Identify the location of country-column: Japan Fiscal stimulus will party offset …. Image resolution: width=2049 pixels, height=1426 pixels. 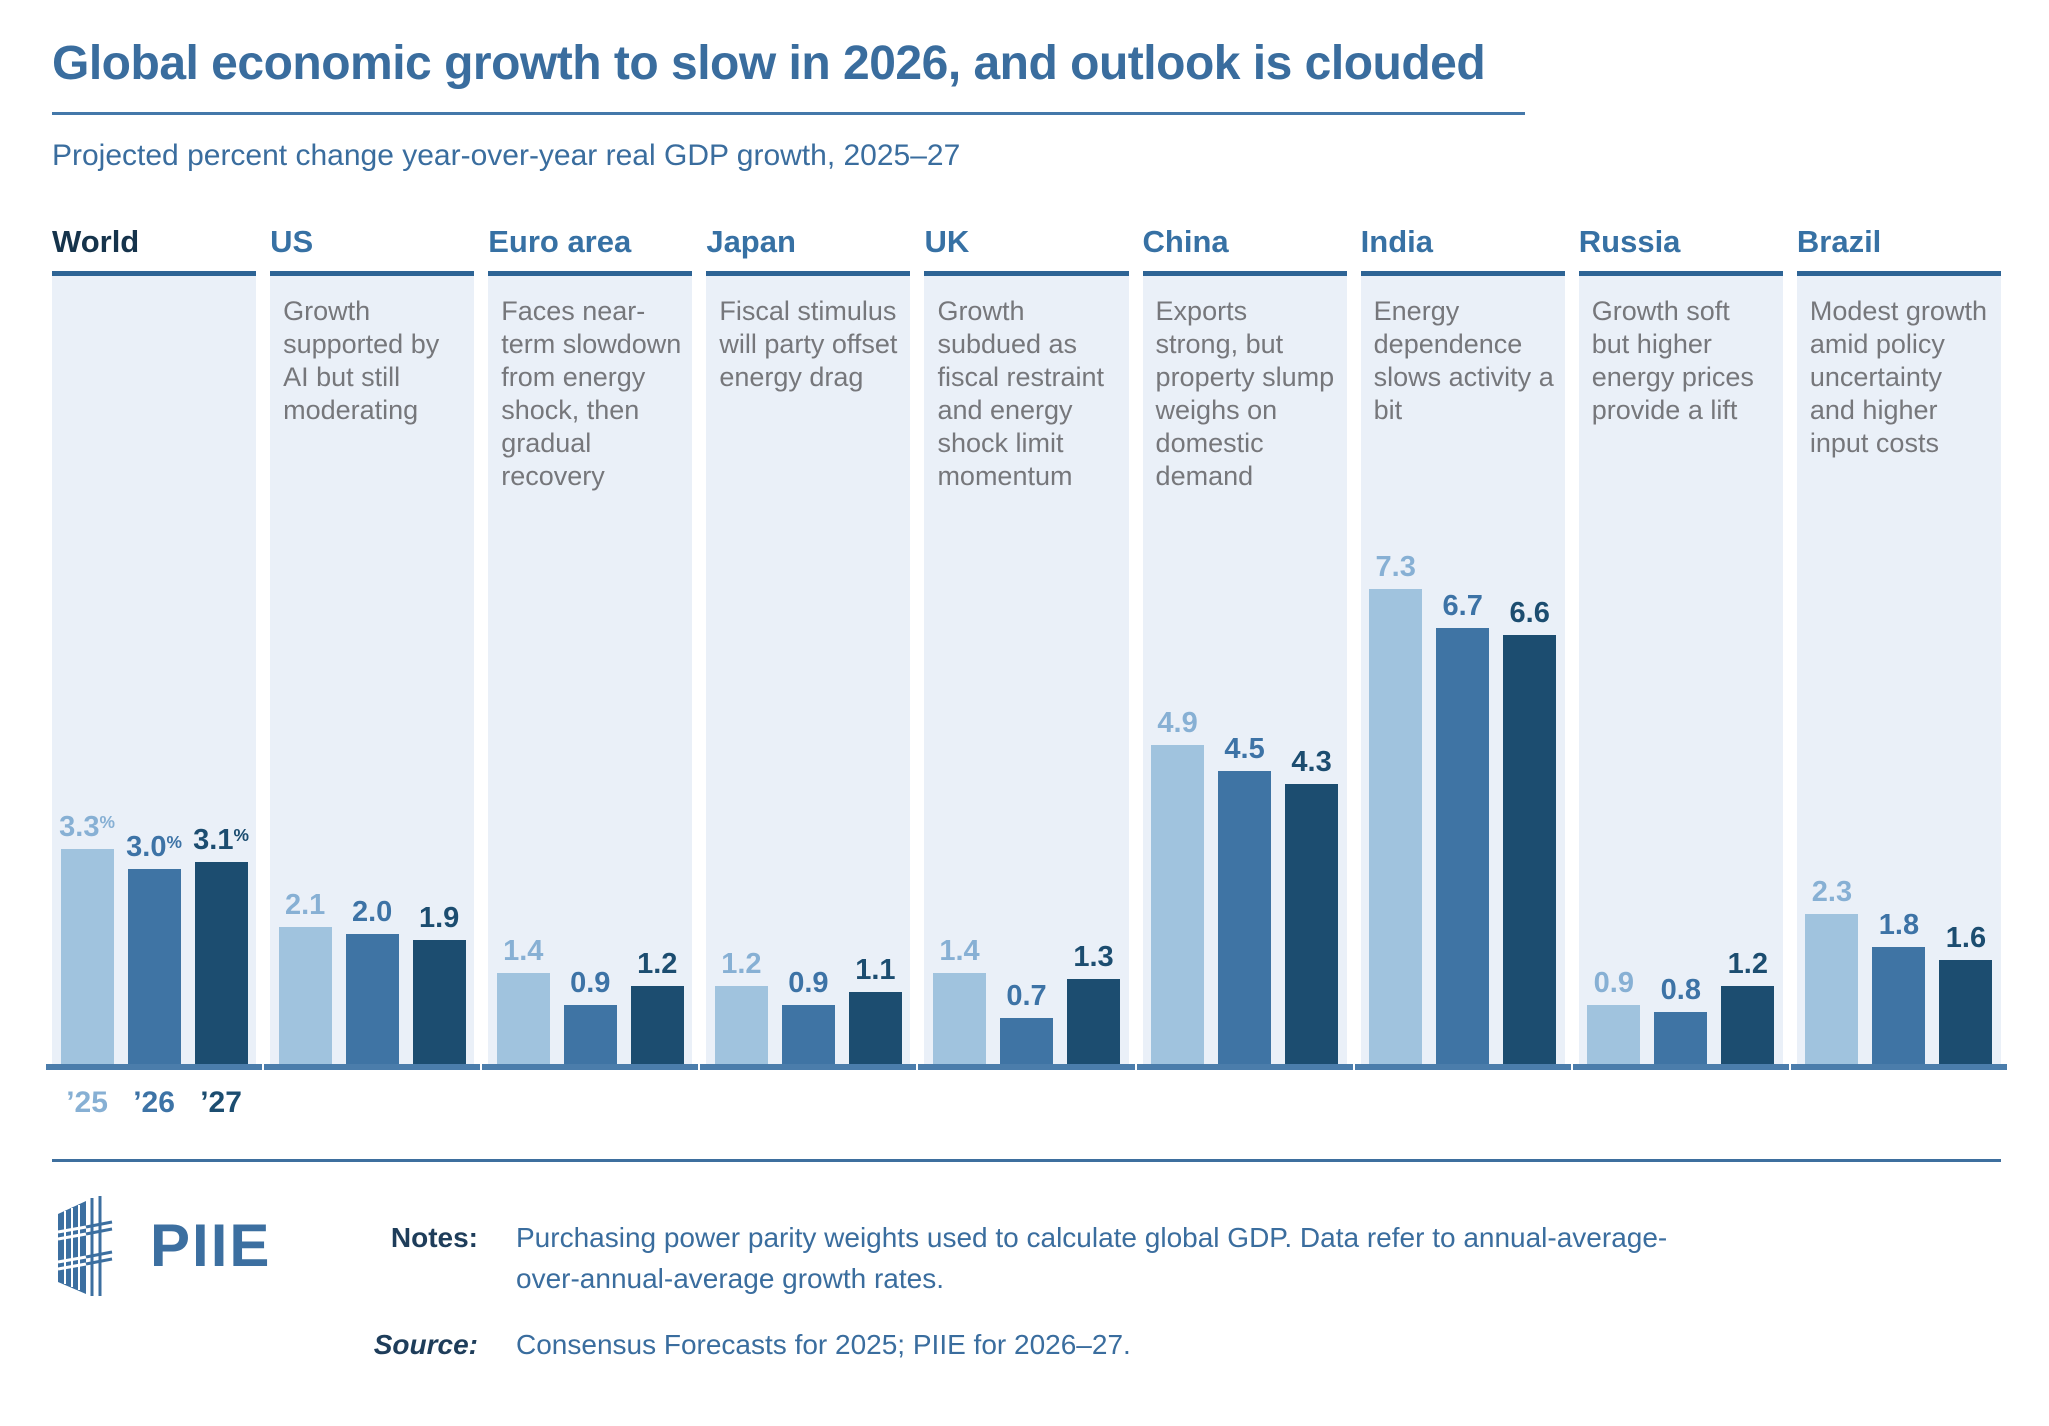
(808, 647).